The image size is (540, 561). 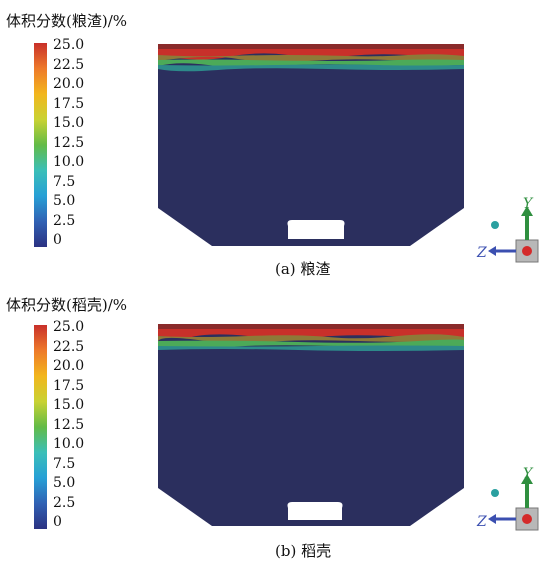 What do you see at coordinates (67, 21) in the screenshot?
I see `colorbar-title: 体积分数(粮渣)/%` at bounding box center [67, 21].